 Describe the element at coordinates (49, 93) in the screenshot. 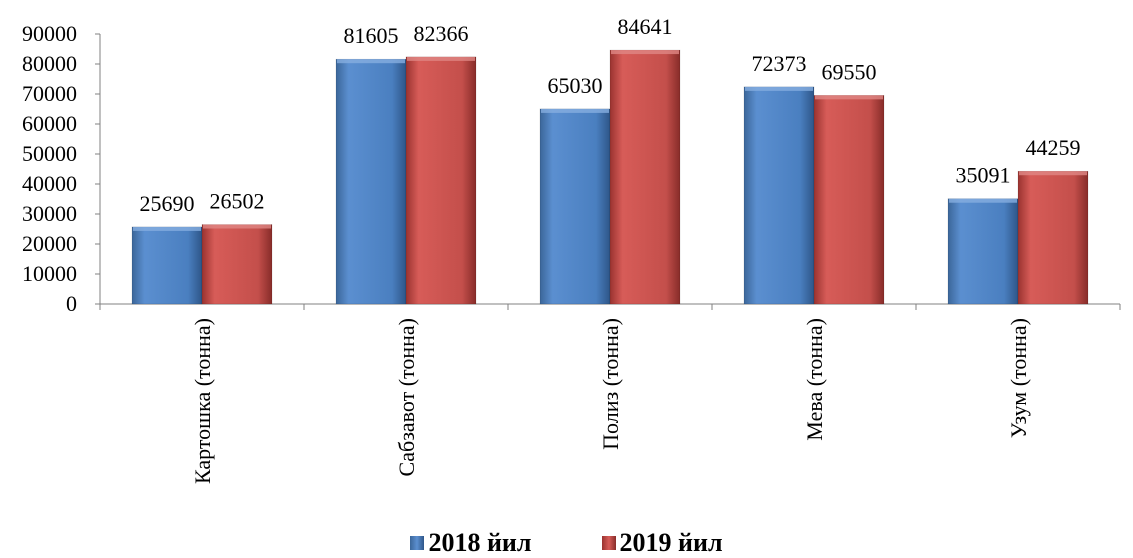

I see `y-tick-label: 70000` at that location.